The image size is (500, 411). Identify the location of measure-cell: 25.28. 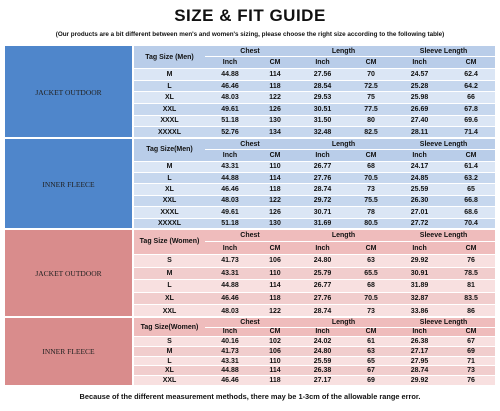
(420, 86).